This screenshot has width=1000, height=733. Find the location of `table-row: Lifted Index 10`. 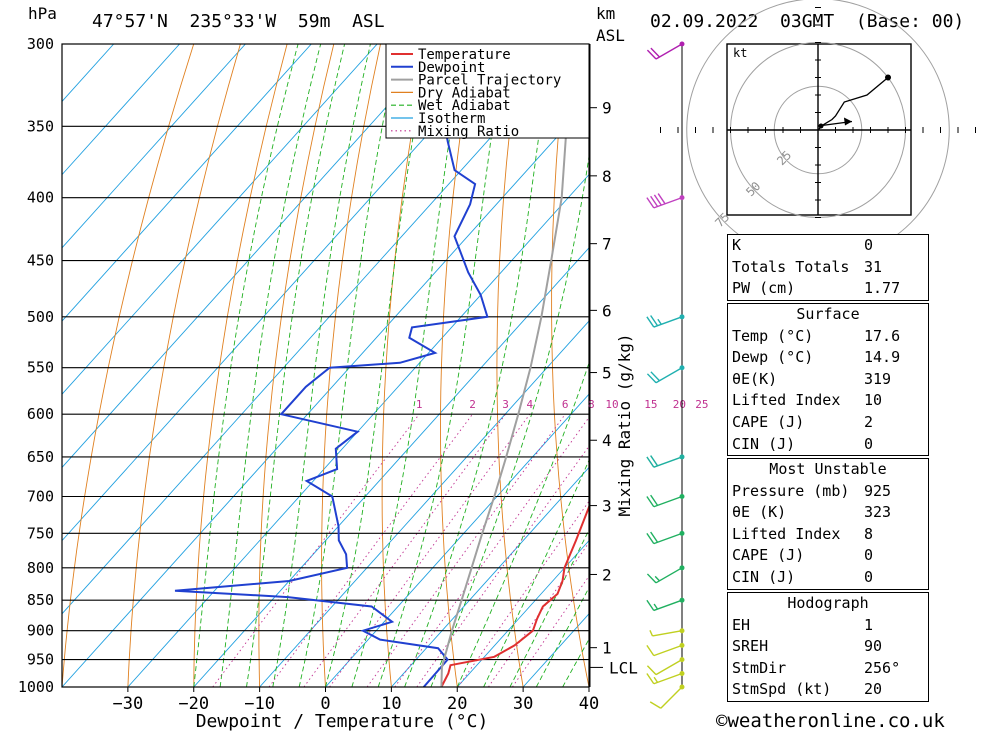

table-row: Lifted Index 10 is located at coordinates (828, 401).